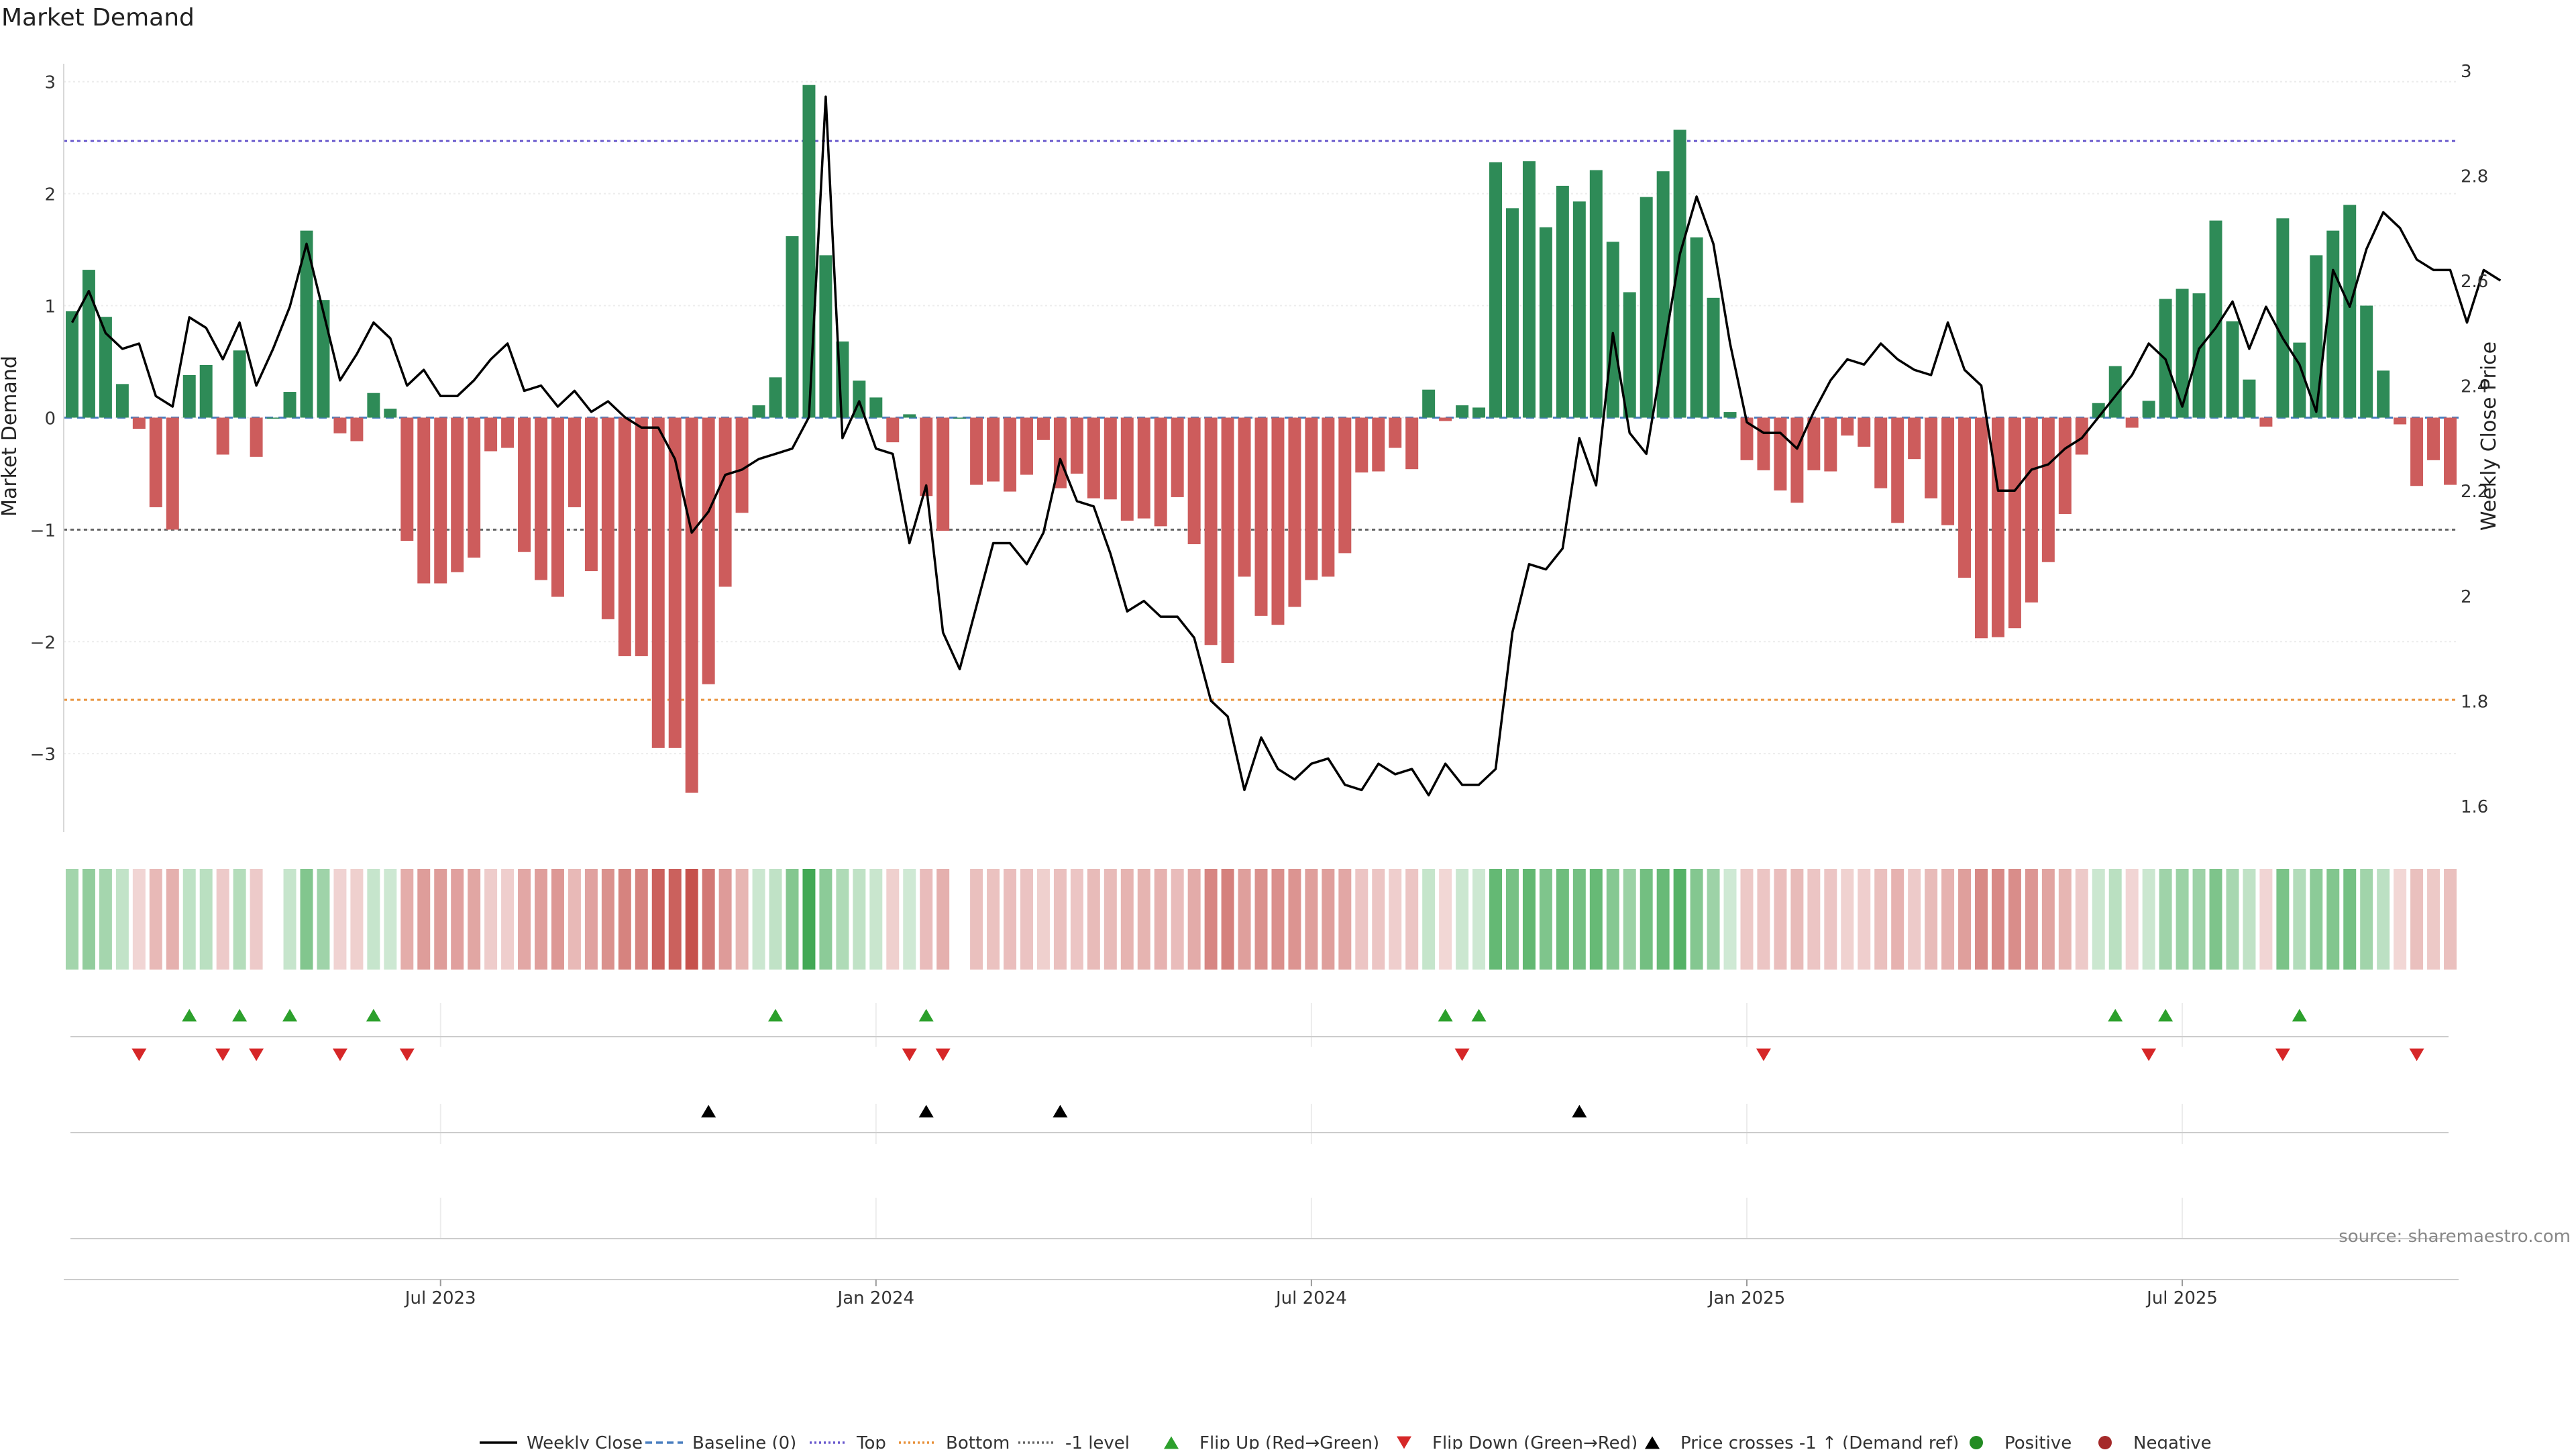 This screenshot has width=2576, height=1452. Describe the element at coordinates (2181, 1298) in the screenshot. I see `x-tick-label: Jul 2025` at that location.